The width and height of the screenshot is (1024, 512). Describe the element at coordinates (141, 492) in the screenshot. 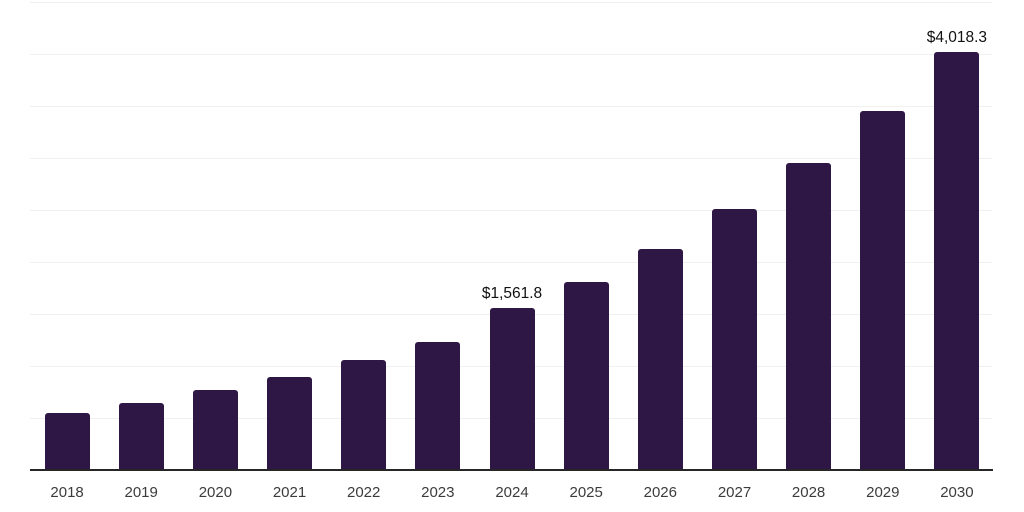

I see `x-tick-label-2019: 2019` at that location.